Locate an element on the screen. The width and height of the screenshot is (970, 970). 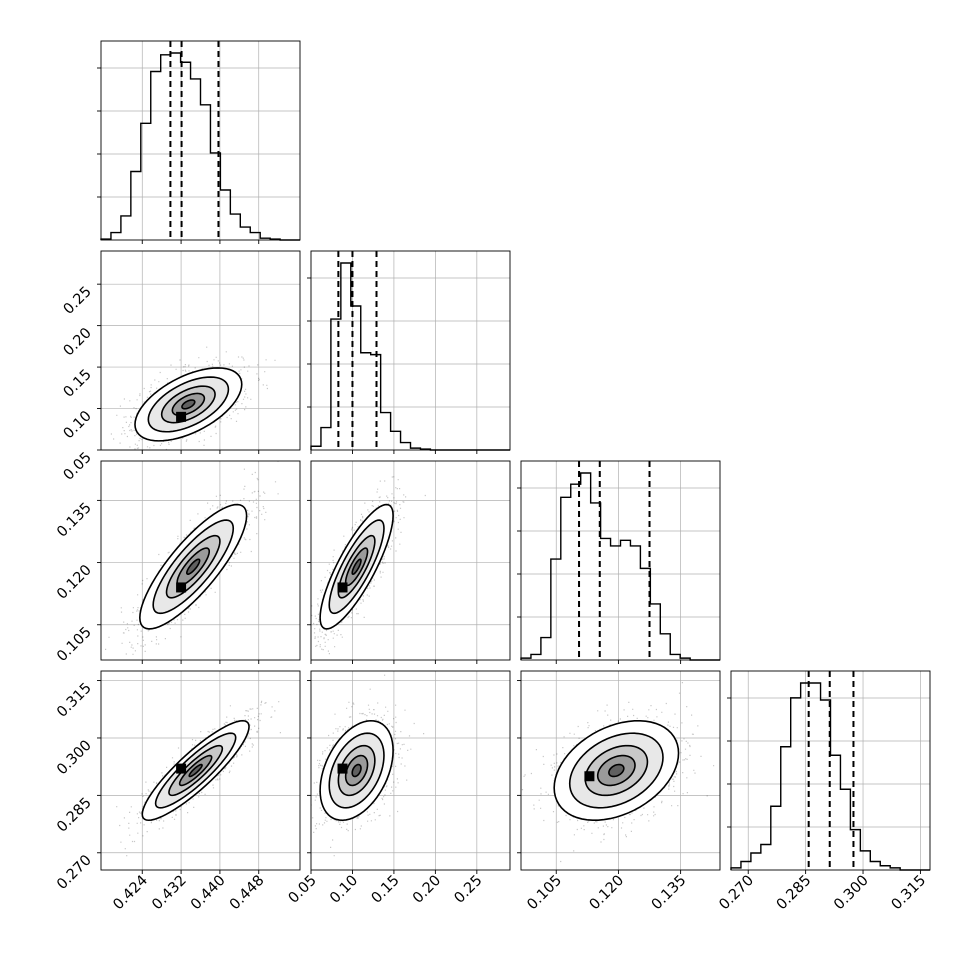
x-tick-label-2-2: 0.135 is located at coordinates (669, 893).